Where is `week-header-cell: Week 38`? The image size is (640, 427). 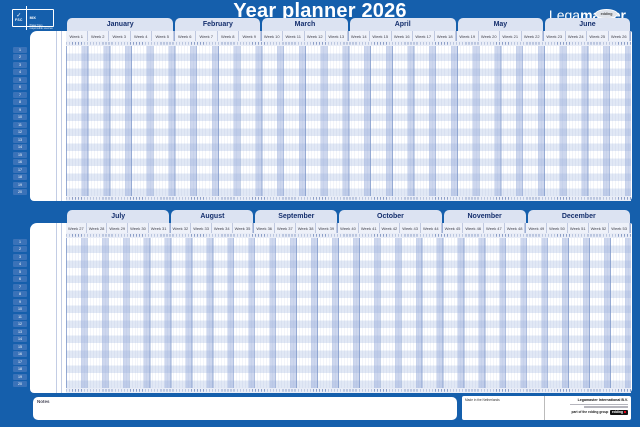 week-header-cell: Week 38 is located at coordinates (306, 228).